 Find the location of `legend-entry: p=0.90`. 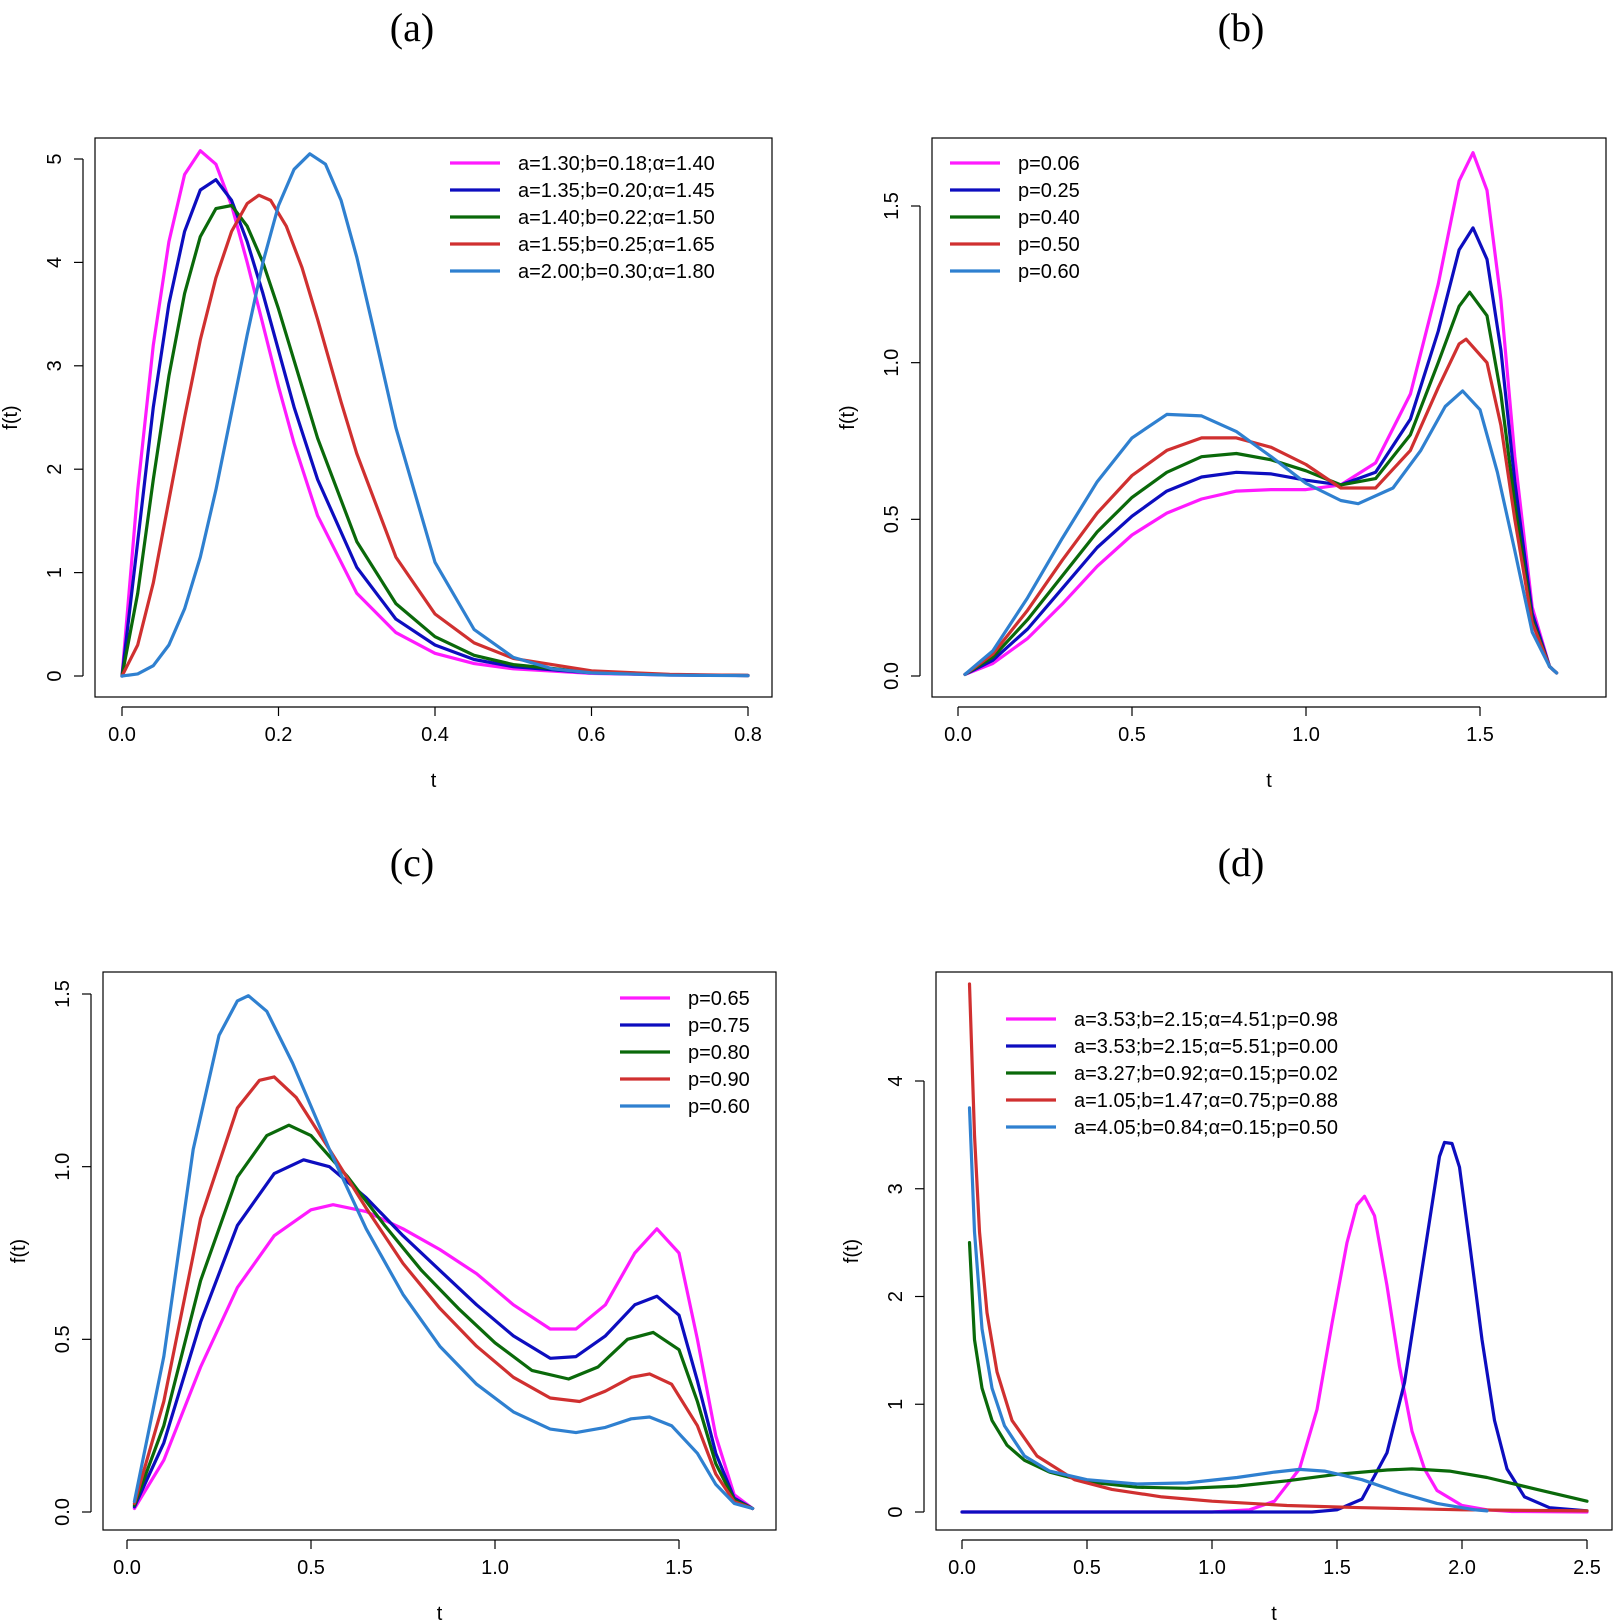

legend-entry: p=0.90 is located at coordinates (719, 1080).